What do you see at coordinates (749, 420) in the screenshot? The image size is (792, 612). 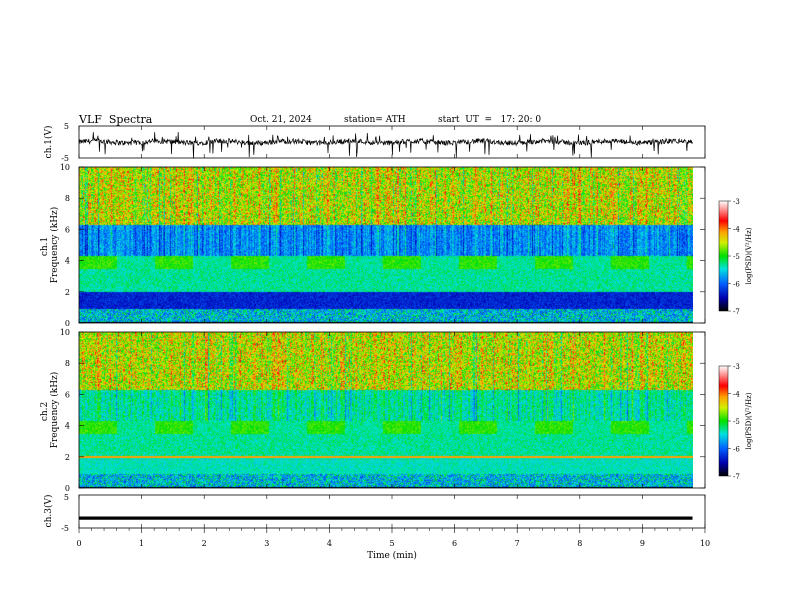 I see `ch2-colorbar-label: log(PSD)(V²/Hz)` at bounding box center [749, 420].